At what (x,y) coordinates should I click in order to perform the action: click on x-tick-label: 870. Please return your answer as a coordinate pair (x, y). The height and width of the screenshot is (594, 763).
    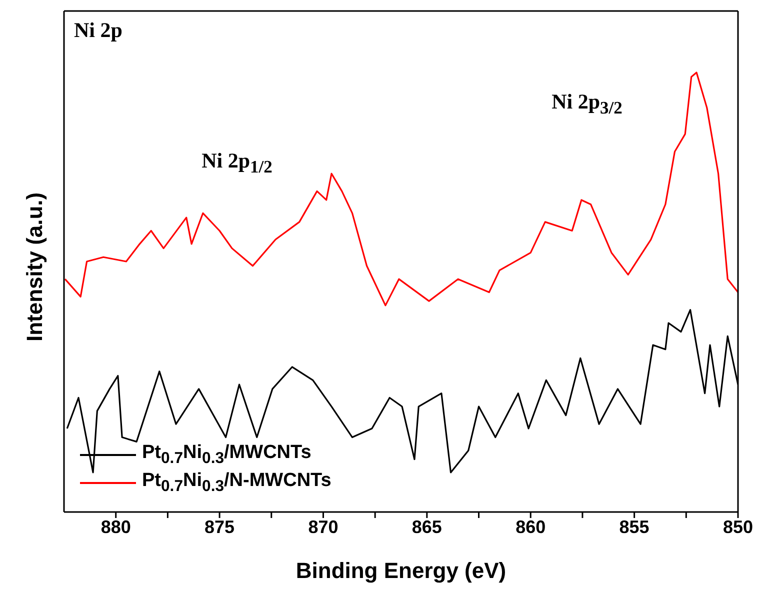
    Looking at the image, I should click on (323, 526).